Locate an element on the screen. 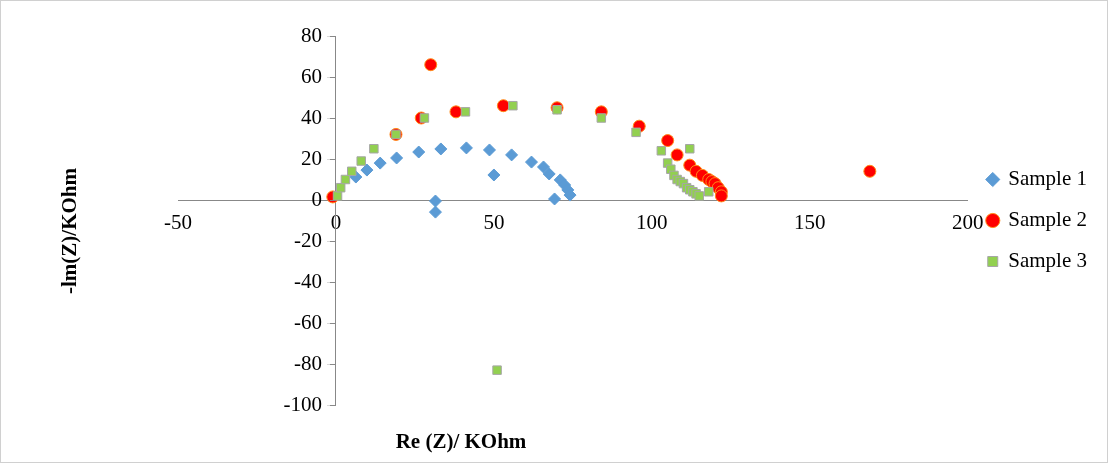  x-axis-title: Re (Z)/ KOhm is located at coordinates (461, 441).